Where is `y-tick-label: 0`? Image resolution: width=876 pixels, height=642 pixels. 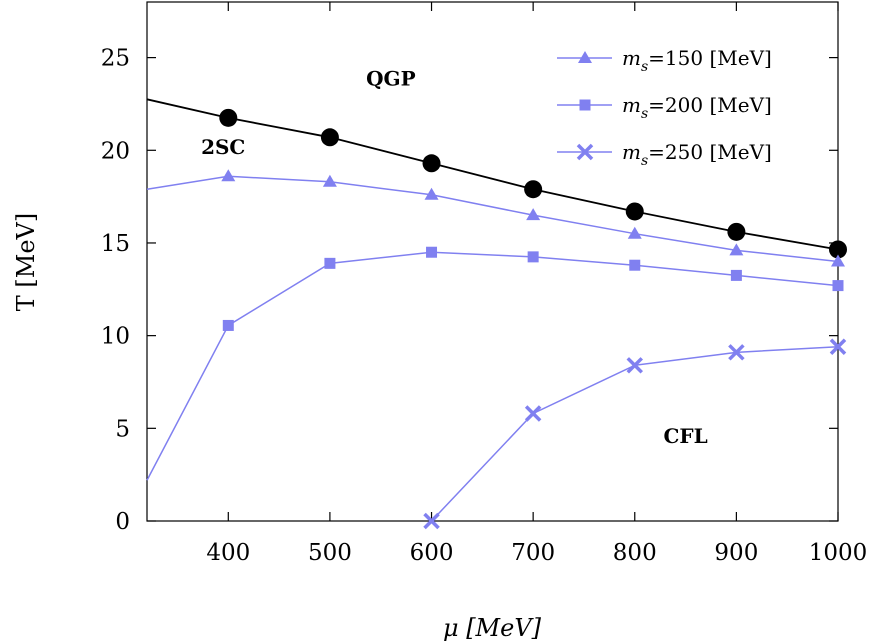
y-tick-label: 0 is located at coordinates (122, 522).